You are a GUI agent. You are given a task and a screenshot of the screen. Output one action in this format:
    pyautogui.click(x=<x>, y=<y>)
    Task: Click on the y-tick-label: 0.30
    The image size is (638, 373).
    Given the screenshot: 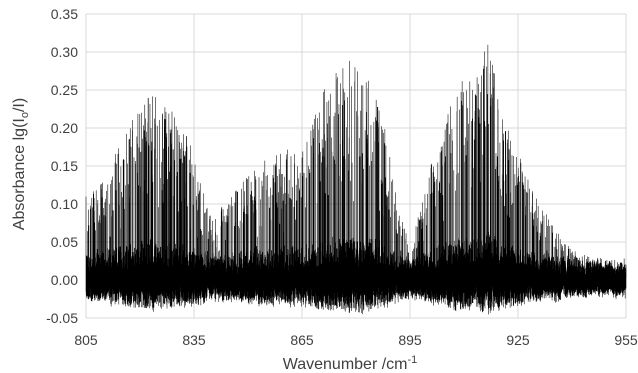 What is the action you would take?
    pyautogui.click(x=64, y=52)
    